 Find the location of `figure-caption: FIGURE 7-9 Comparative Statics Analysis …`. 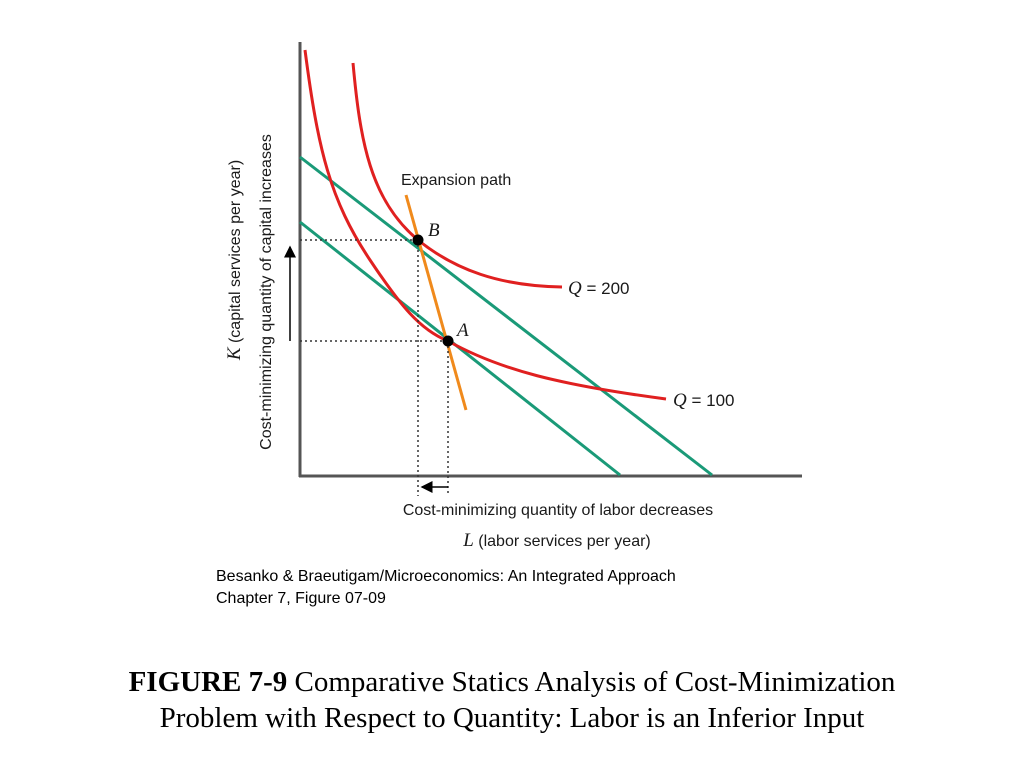

figure-caption: FIGURE 7-9 Comparative Statics Analysis … is located at coordinates (512, 700).